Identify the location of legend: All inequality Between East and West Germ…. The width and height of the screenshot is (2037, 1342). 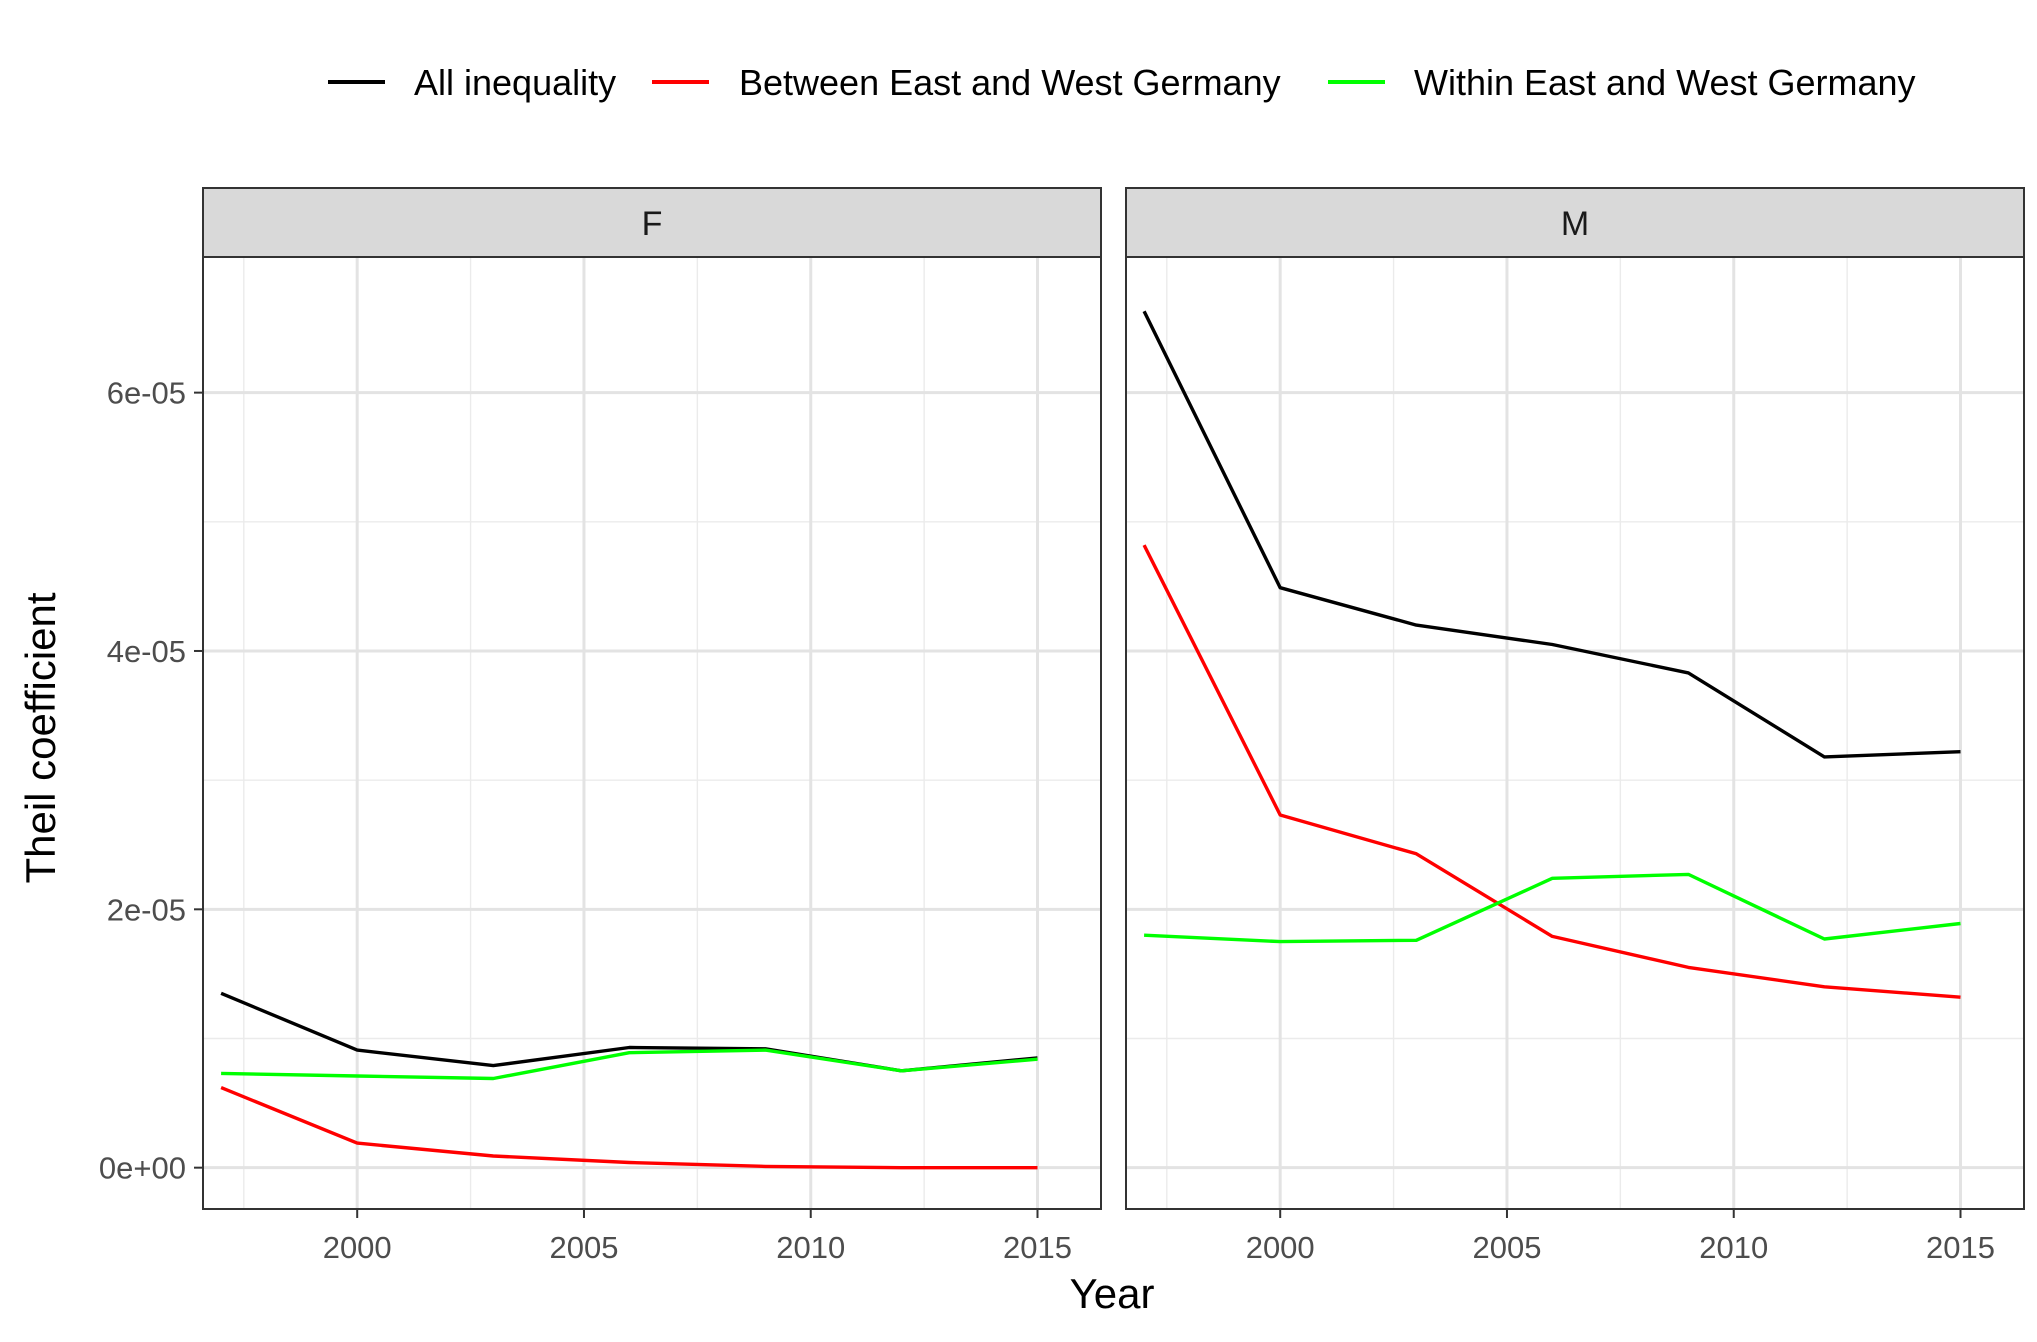
(1122, 82).